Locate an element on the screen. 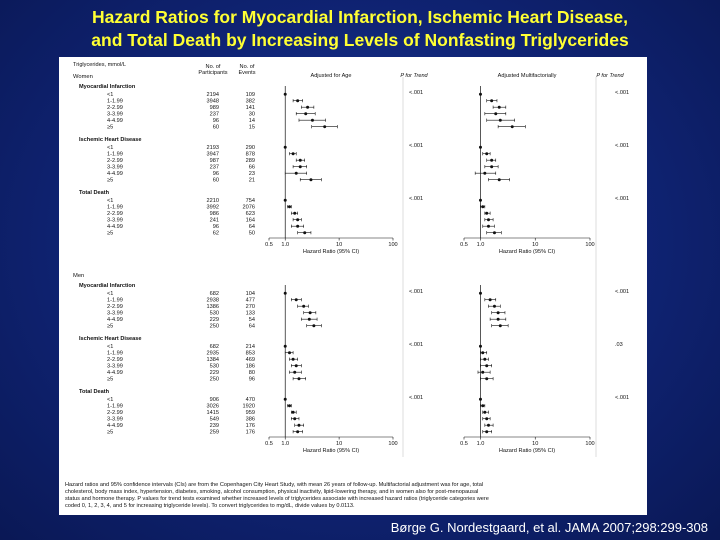  events-value: 141 is located at coordinates (250, 108).